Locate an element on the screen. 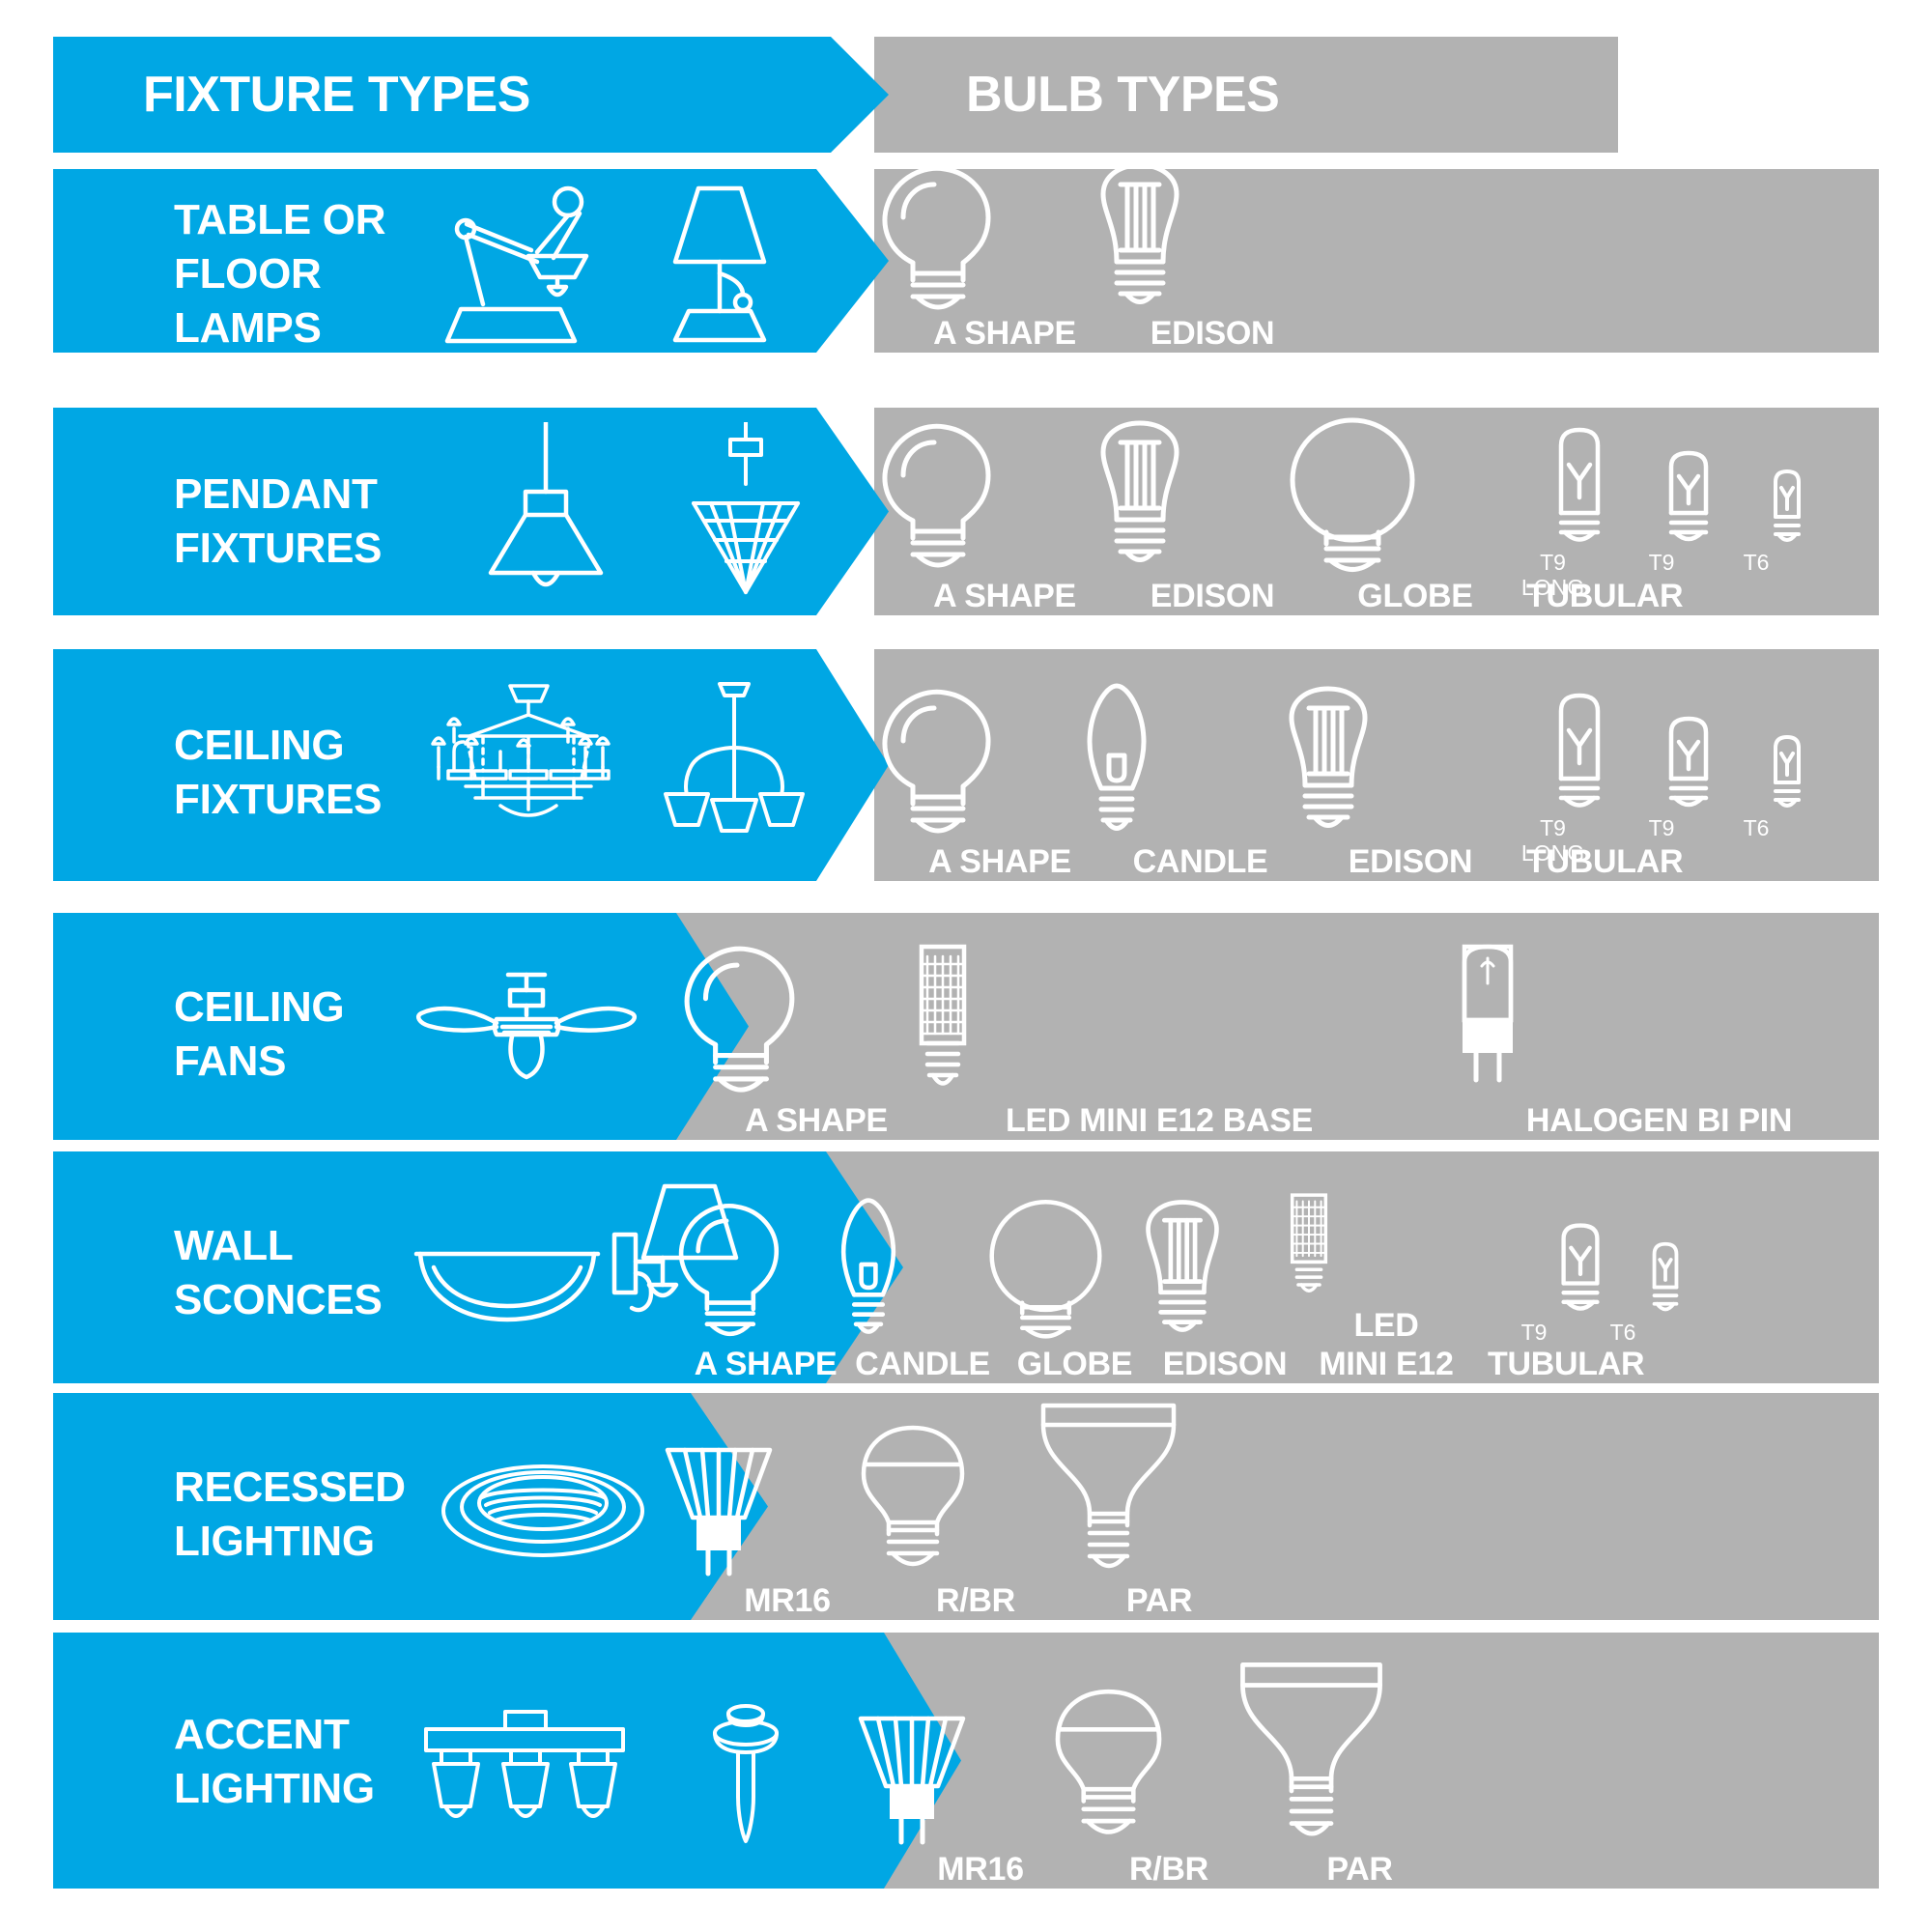 This screenshot has width=1932, height=1932. globe-bulb-icon is located at coordinates (1074, 1270).